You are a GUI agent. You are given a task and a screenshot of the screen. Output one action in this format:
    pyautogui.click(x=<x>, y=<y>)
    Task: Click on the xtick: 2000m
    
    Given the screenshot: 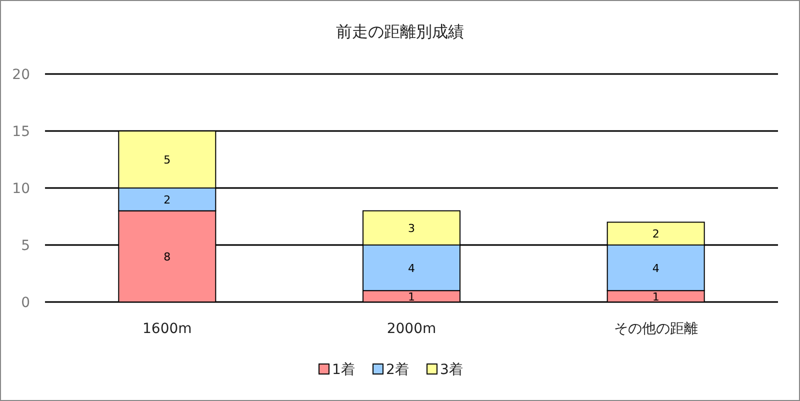 What is the action you would take?
    pyautogui.click(x=411, y=329)
    